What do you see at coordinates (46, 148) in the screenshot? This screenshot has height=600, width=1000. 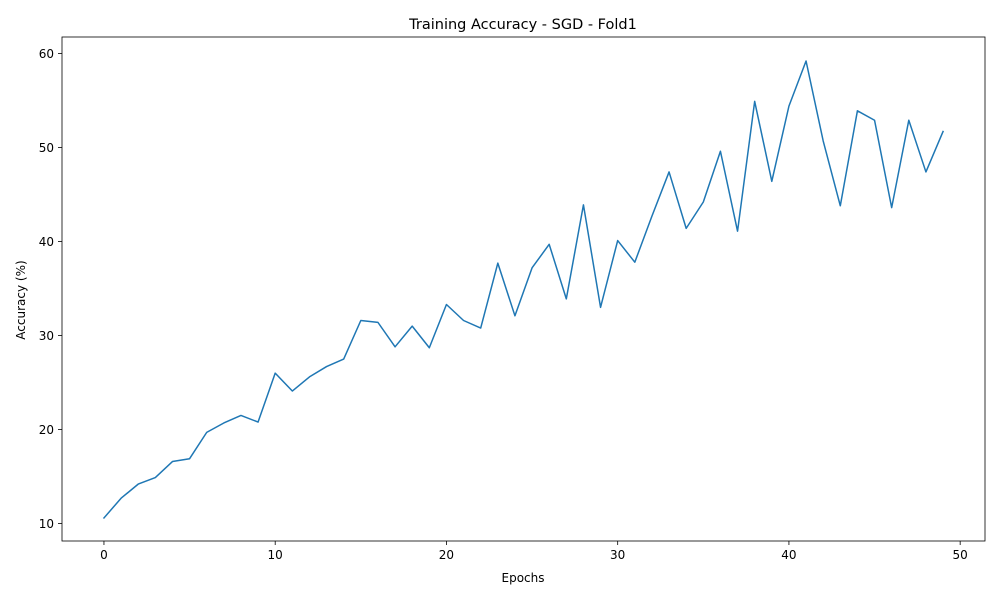 I see `y-tick-label: 50` at bounding box center [46, 148].